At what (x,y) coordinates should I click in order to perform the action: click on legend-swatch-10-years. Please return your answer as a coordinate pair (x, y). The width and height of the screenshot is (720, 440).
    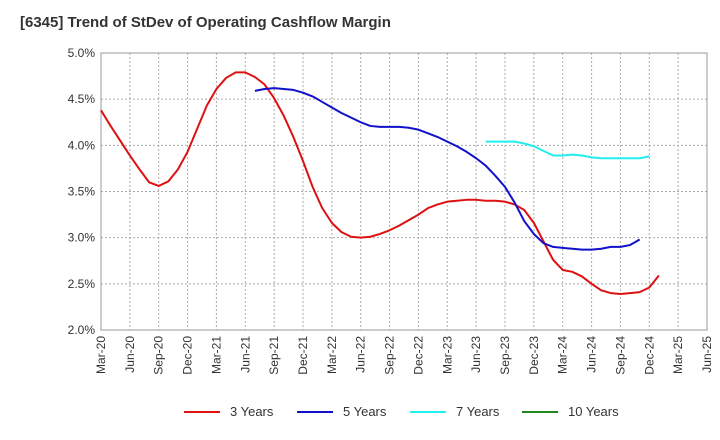
    Looking at the image, I should click on (540, 411).